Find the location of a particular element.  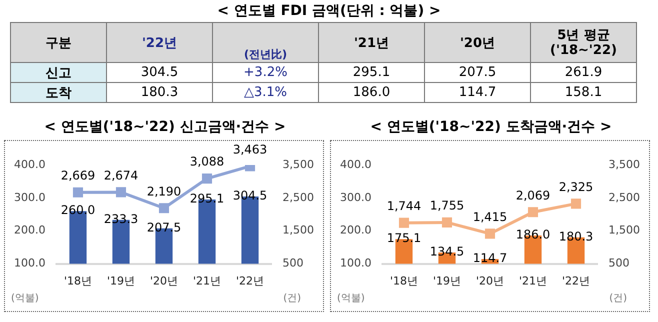

text: 신고 is located at coordinates (58, 72).